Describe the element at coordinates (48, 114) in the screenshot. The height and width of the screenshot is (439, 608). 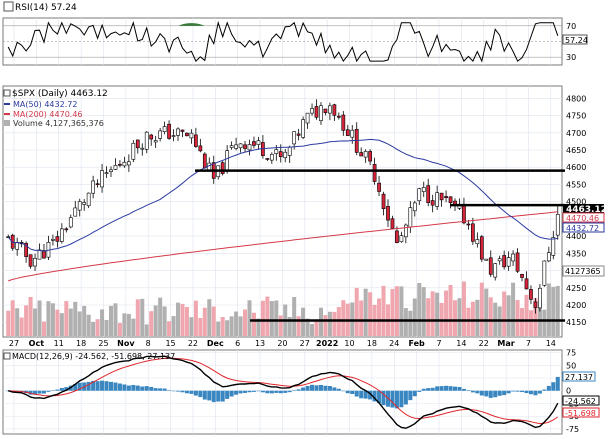
I see `ma200-label: MA(200) 4470.46` at that location.